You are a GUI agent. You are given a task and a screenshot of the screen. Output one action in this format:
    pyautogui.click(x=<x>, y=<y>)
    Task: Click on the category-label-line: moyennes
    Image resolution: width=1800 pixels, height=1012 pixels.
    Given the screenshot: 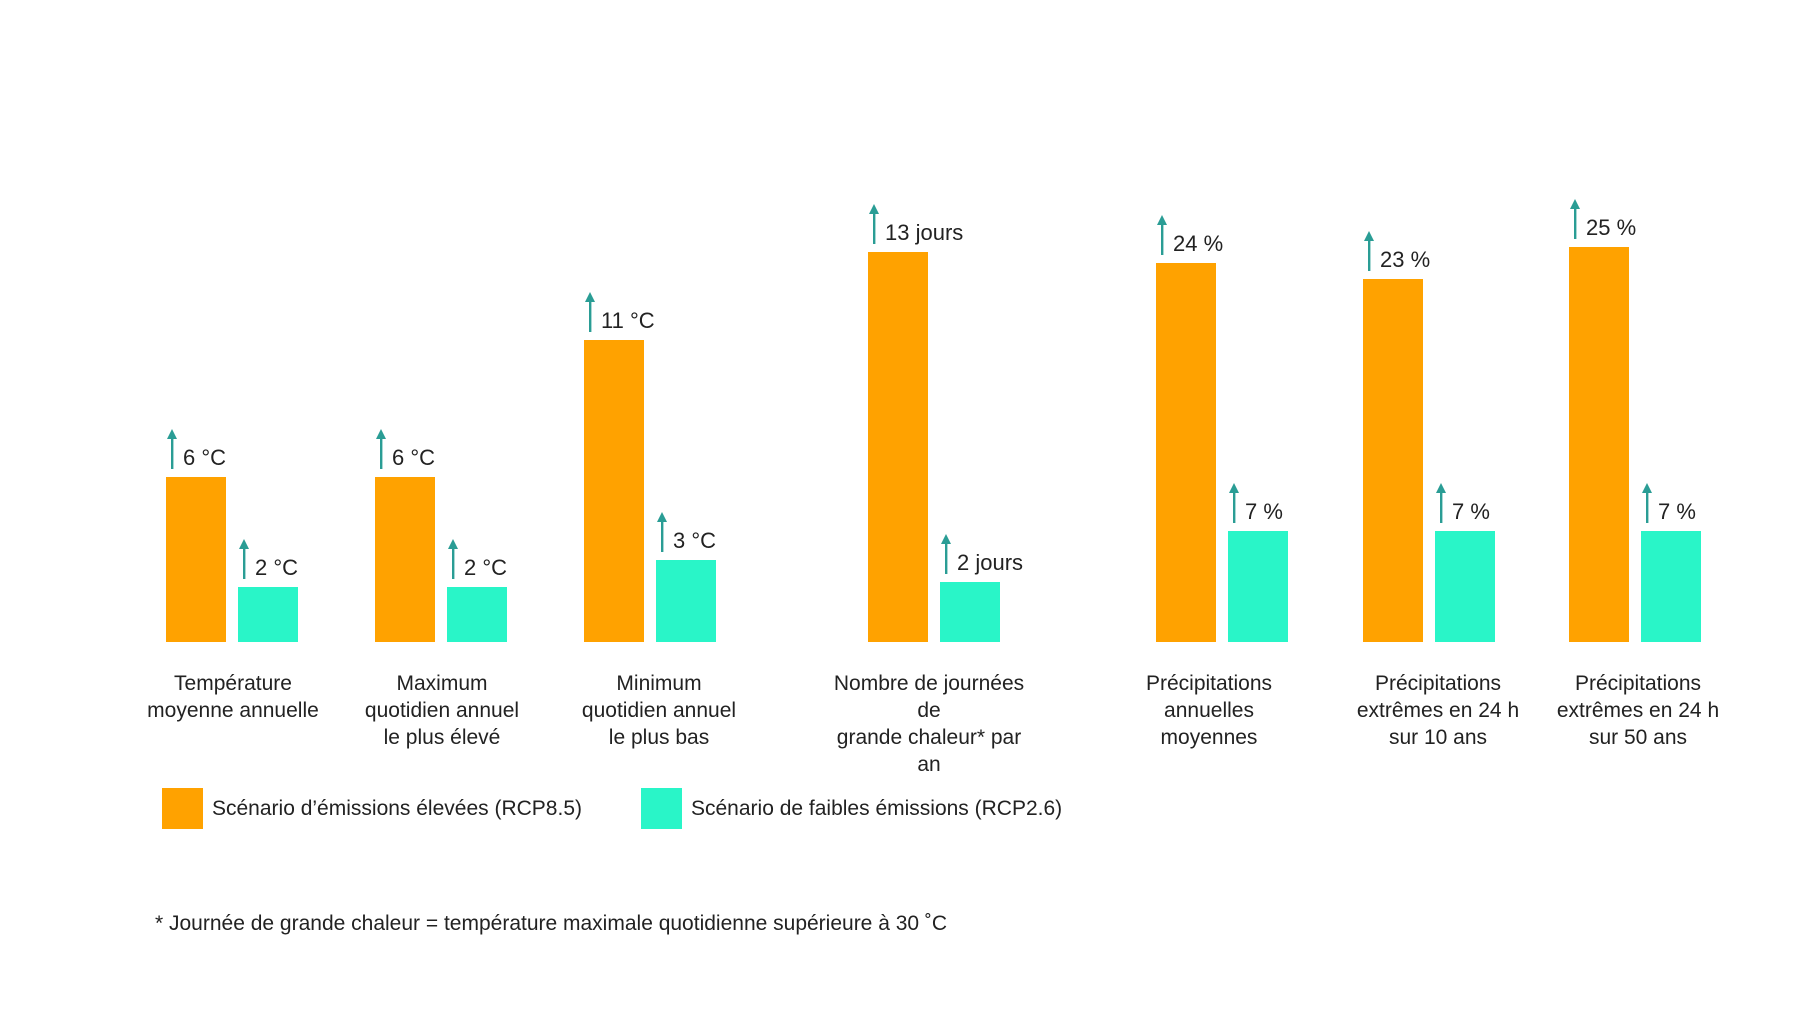 What is the action you would take?
    pyautogui.click(x=1209, y=737)
    